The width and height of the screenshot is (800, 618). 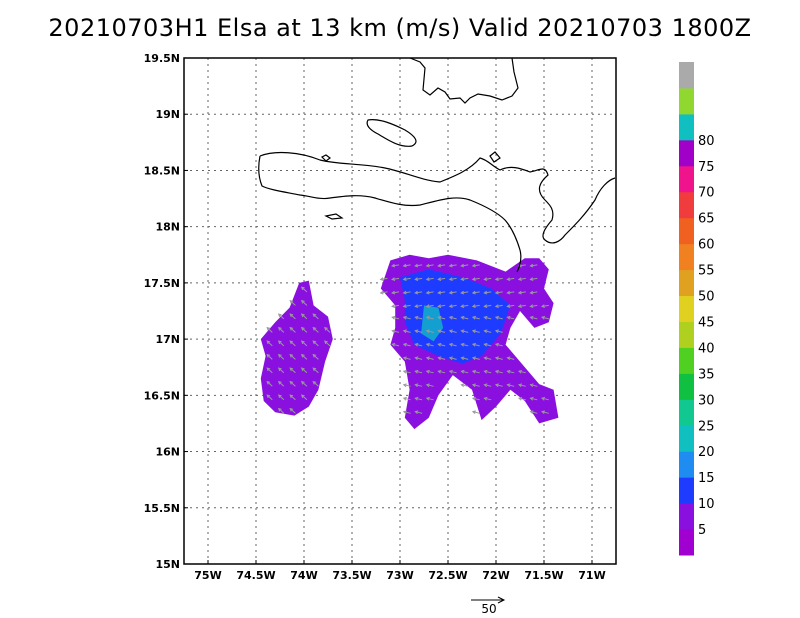 What do you see at coordinates (706, 426) in the screenshot?
I see `colorbar-label: 25` at bounding box center [706, 426].